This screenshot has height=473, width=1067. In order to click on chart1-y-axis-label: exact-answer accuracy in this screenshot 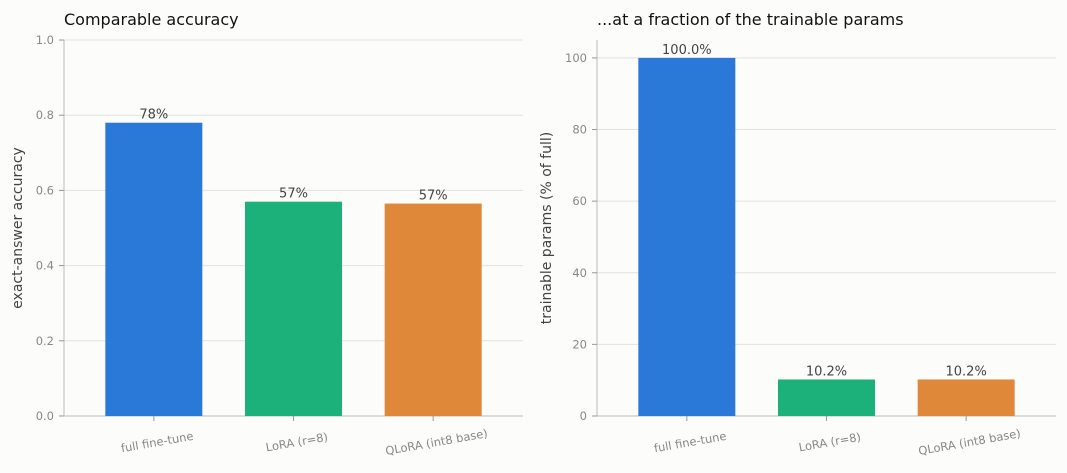, I will do `click(18, 228)`.